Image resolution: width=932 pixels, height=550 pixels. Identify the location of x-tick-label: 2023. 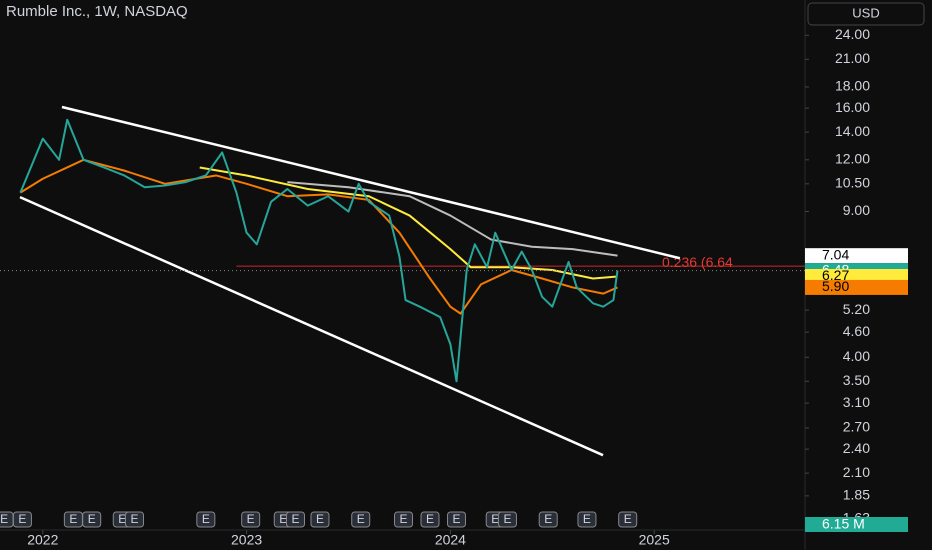
(246, 540).